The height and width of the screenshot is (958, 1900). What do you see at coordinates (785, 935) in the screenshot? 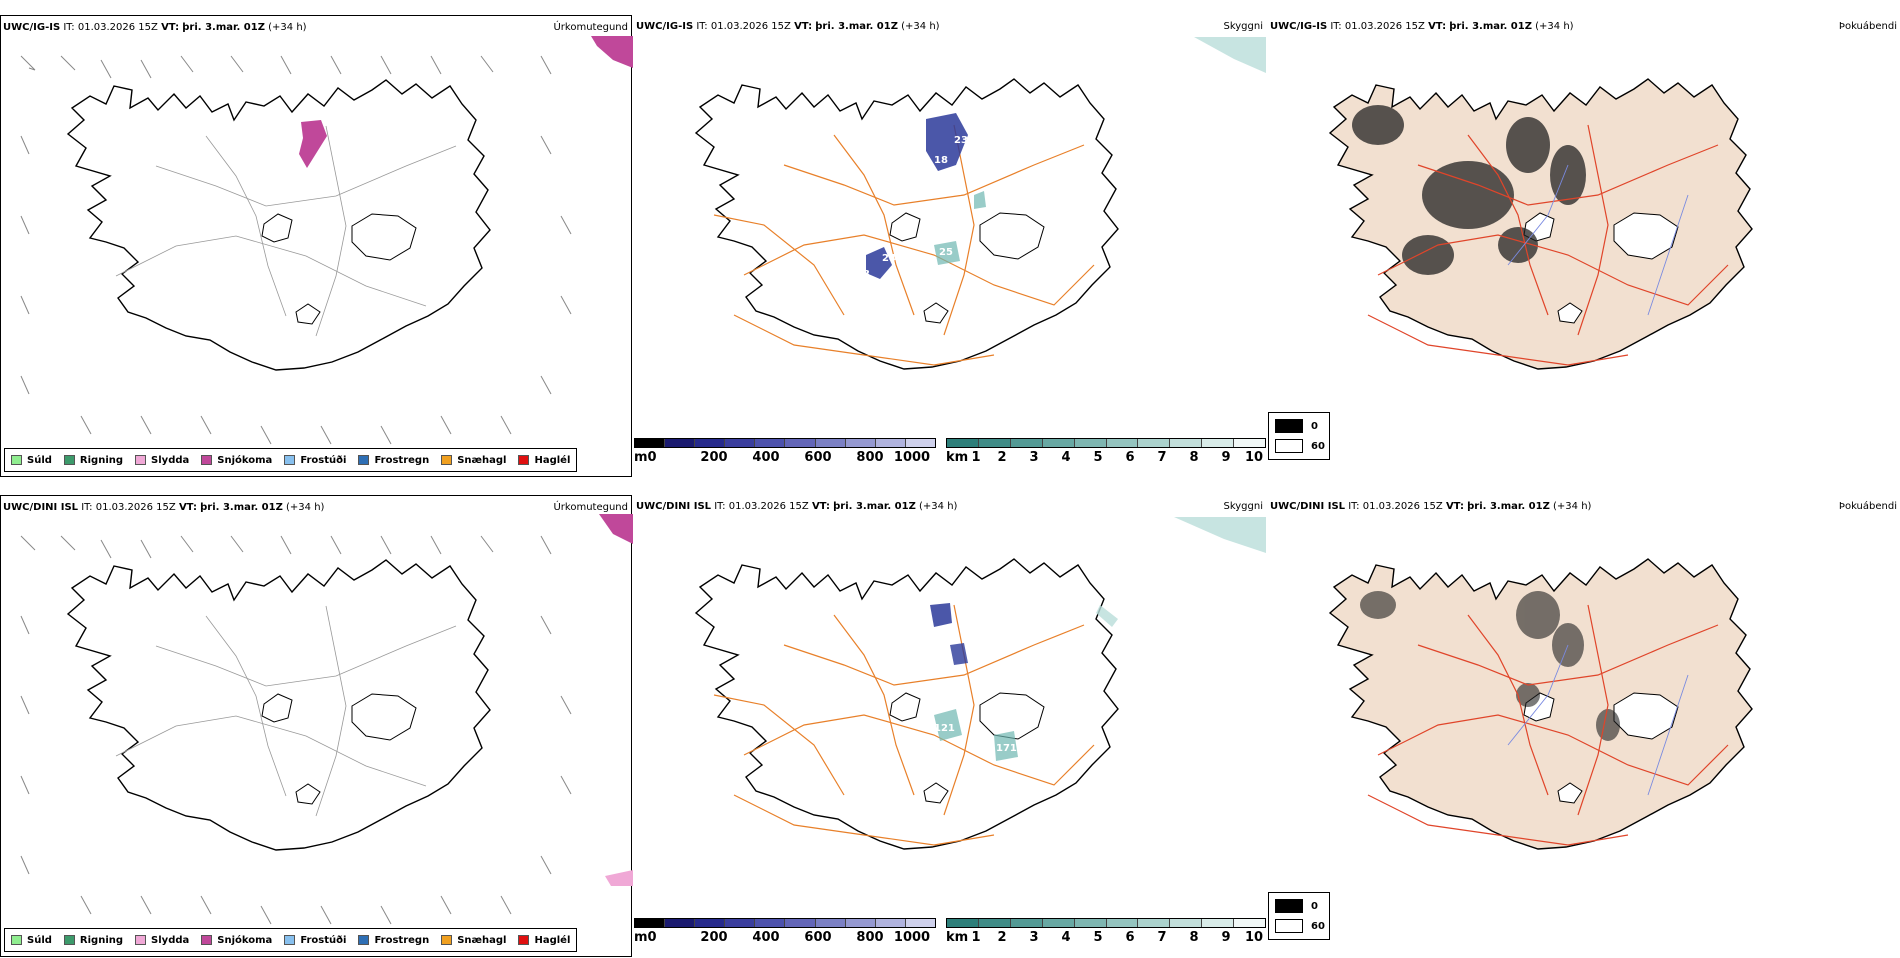
I see `ceiling-colorbar-bottom: m 0 200 400 600 800 1000` at bounding box center [785, 935].